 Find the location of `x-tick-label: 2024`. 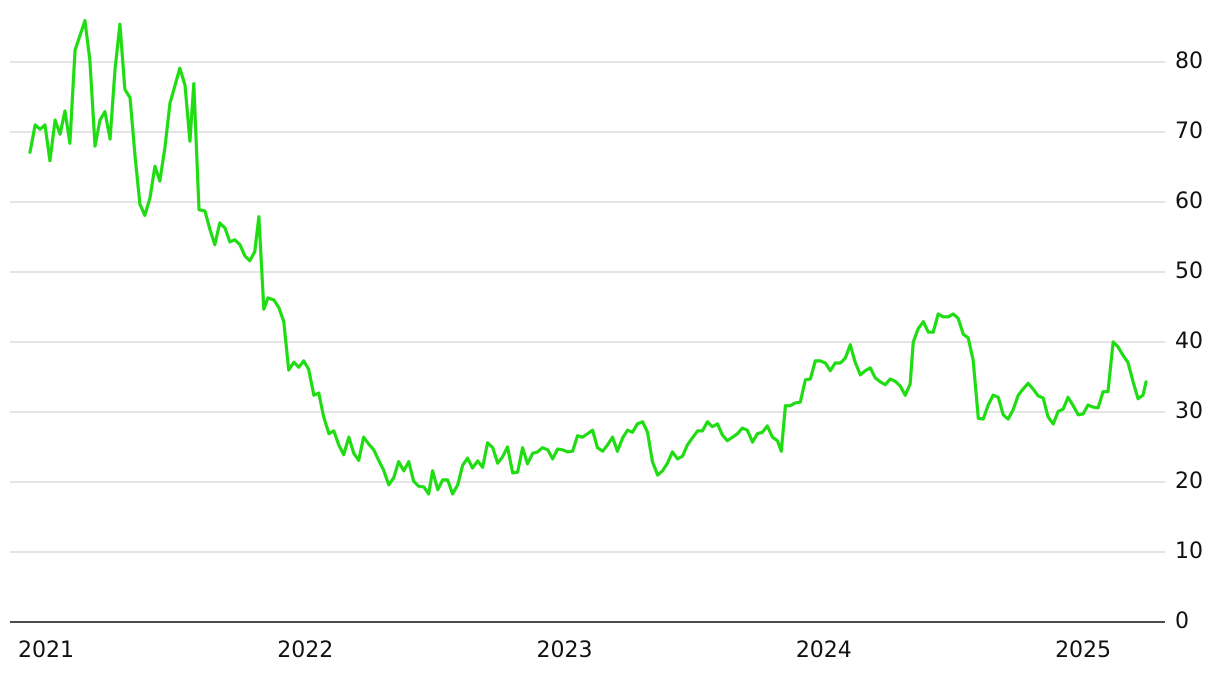

x-tick-label: 2024 is located at coordinates (824, 650).